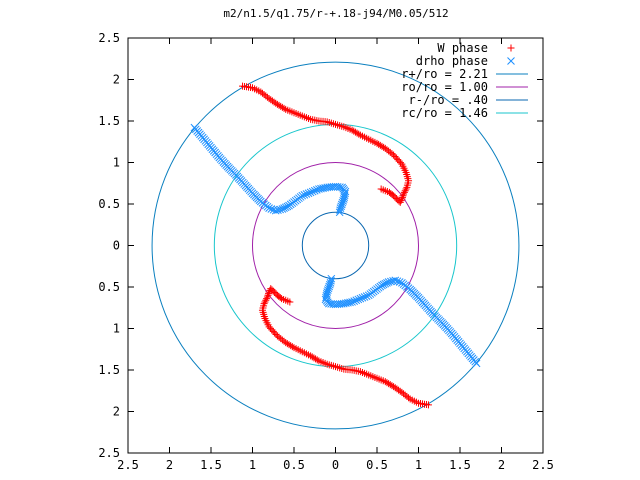  I want to click on chart-title: m2/n1.5/q1.75/r-+.18-j94/M0.05/512, so click(335, 13).